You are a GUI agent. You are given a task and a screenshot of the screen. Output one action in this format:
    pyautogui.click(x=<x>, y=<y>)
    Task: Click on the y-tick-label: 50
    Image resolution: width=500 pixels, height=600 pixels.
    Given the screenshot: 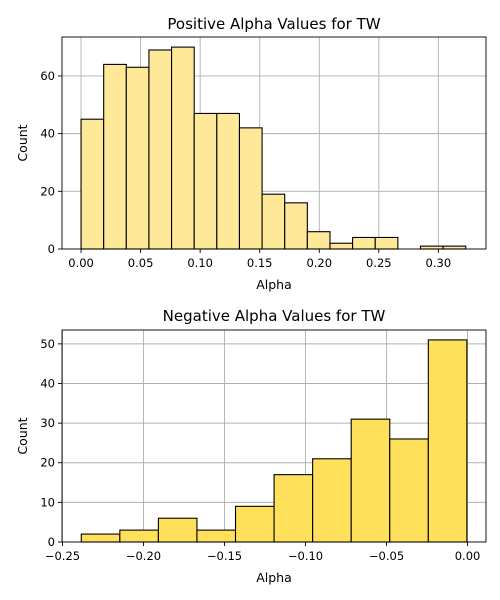 What is the action you would take?
    pyautogui.click(x=47, y=344)
    